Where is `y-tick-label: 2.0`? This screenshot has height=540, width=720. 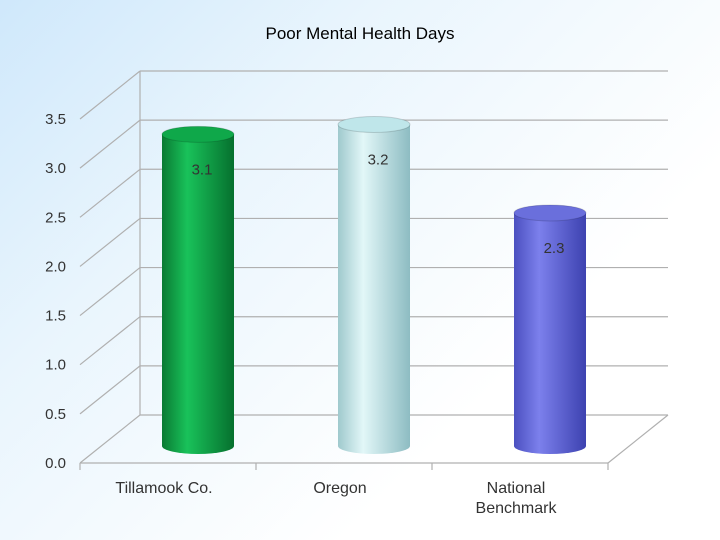
y-tick-label: 2.0 is located at coordinates (55, 266).